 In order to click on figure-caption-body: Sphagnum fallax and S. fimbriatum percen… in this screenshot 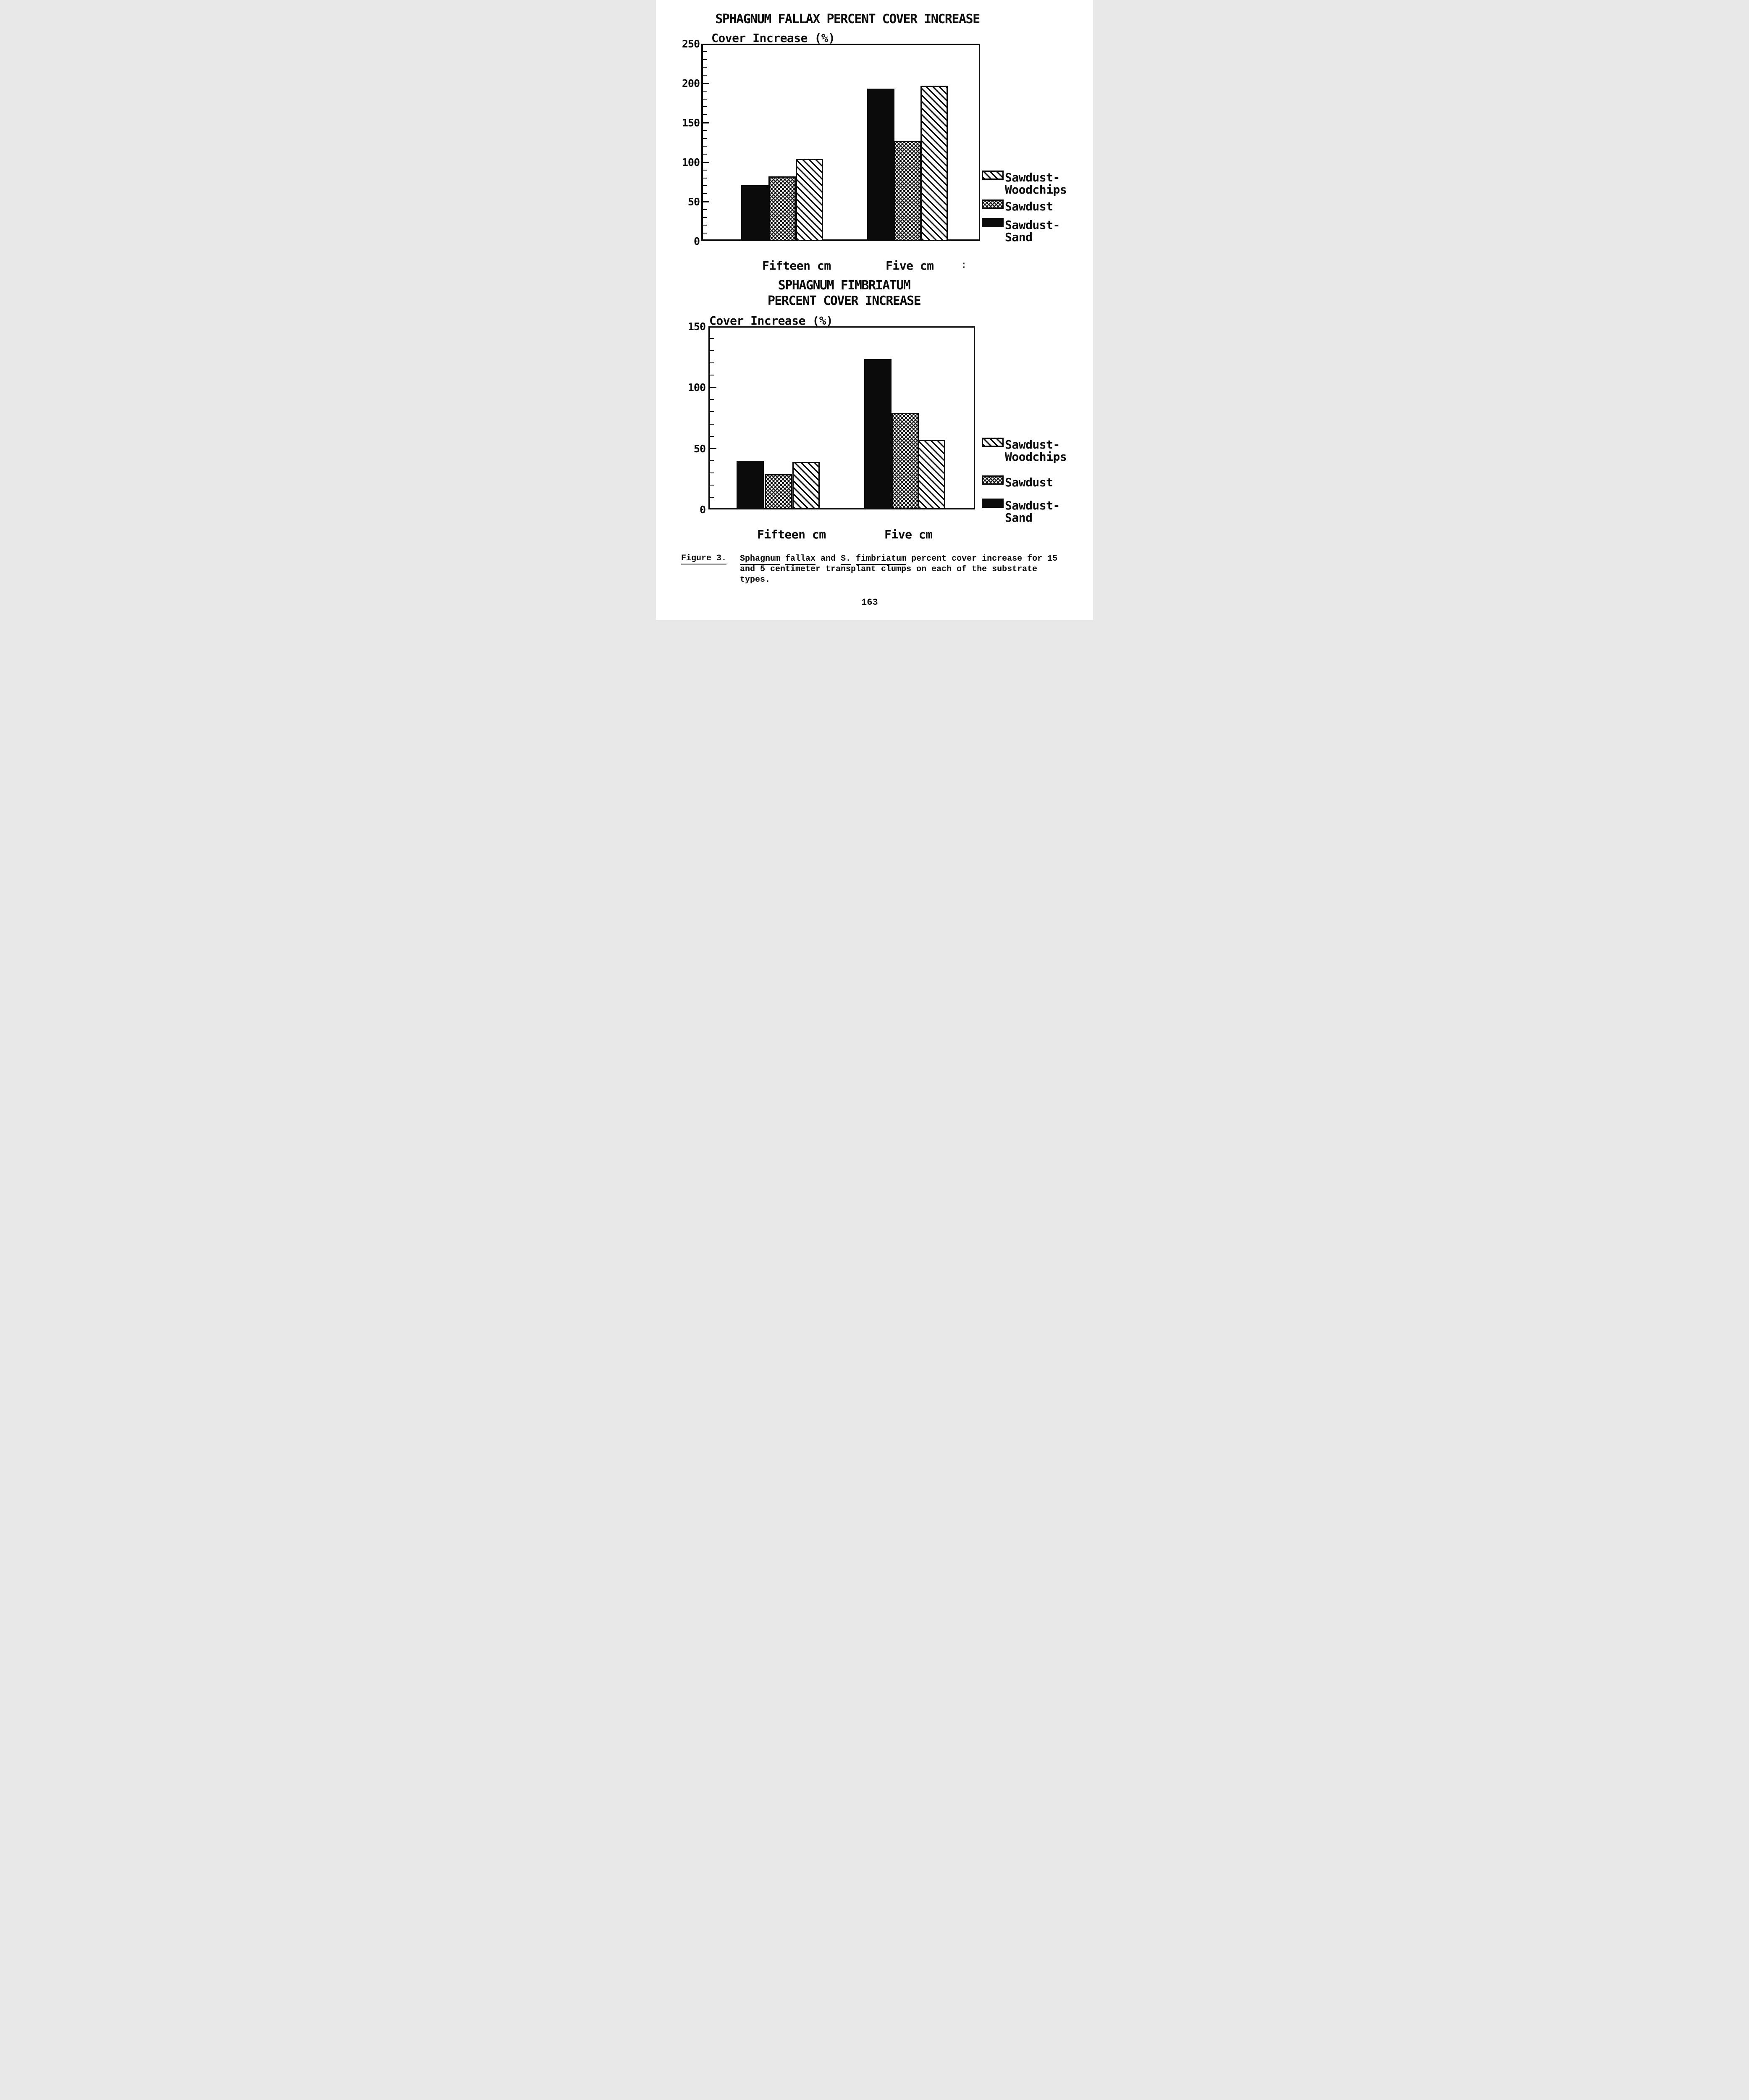, I will do `click(898, 569)`.